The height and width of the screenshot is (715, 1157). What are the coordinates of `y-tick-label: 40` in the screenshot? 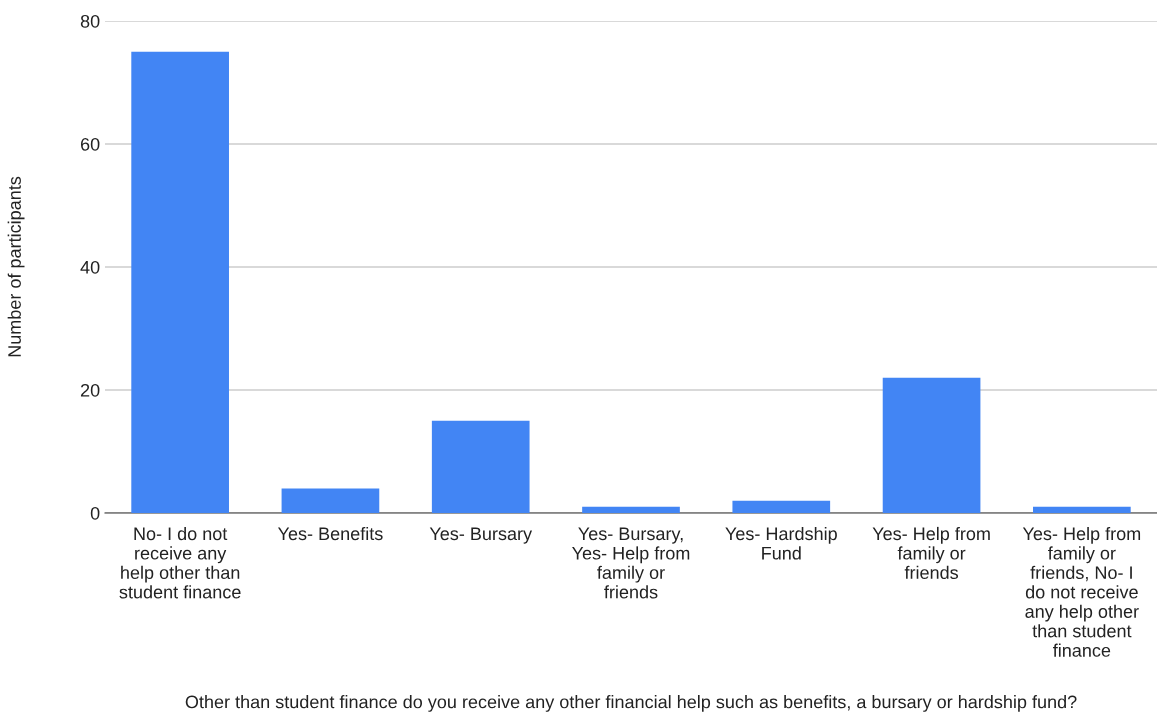 It's located at (90, 267).